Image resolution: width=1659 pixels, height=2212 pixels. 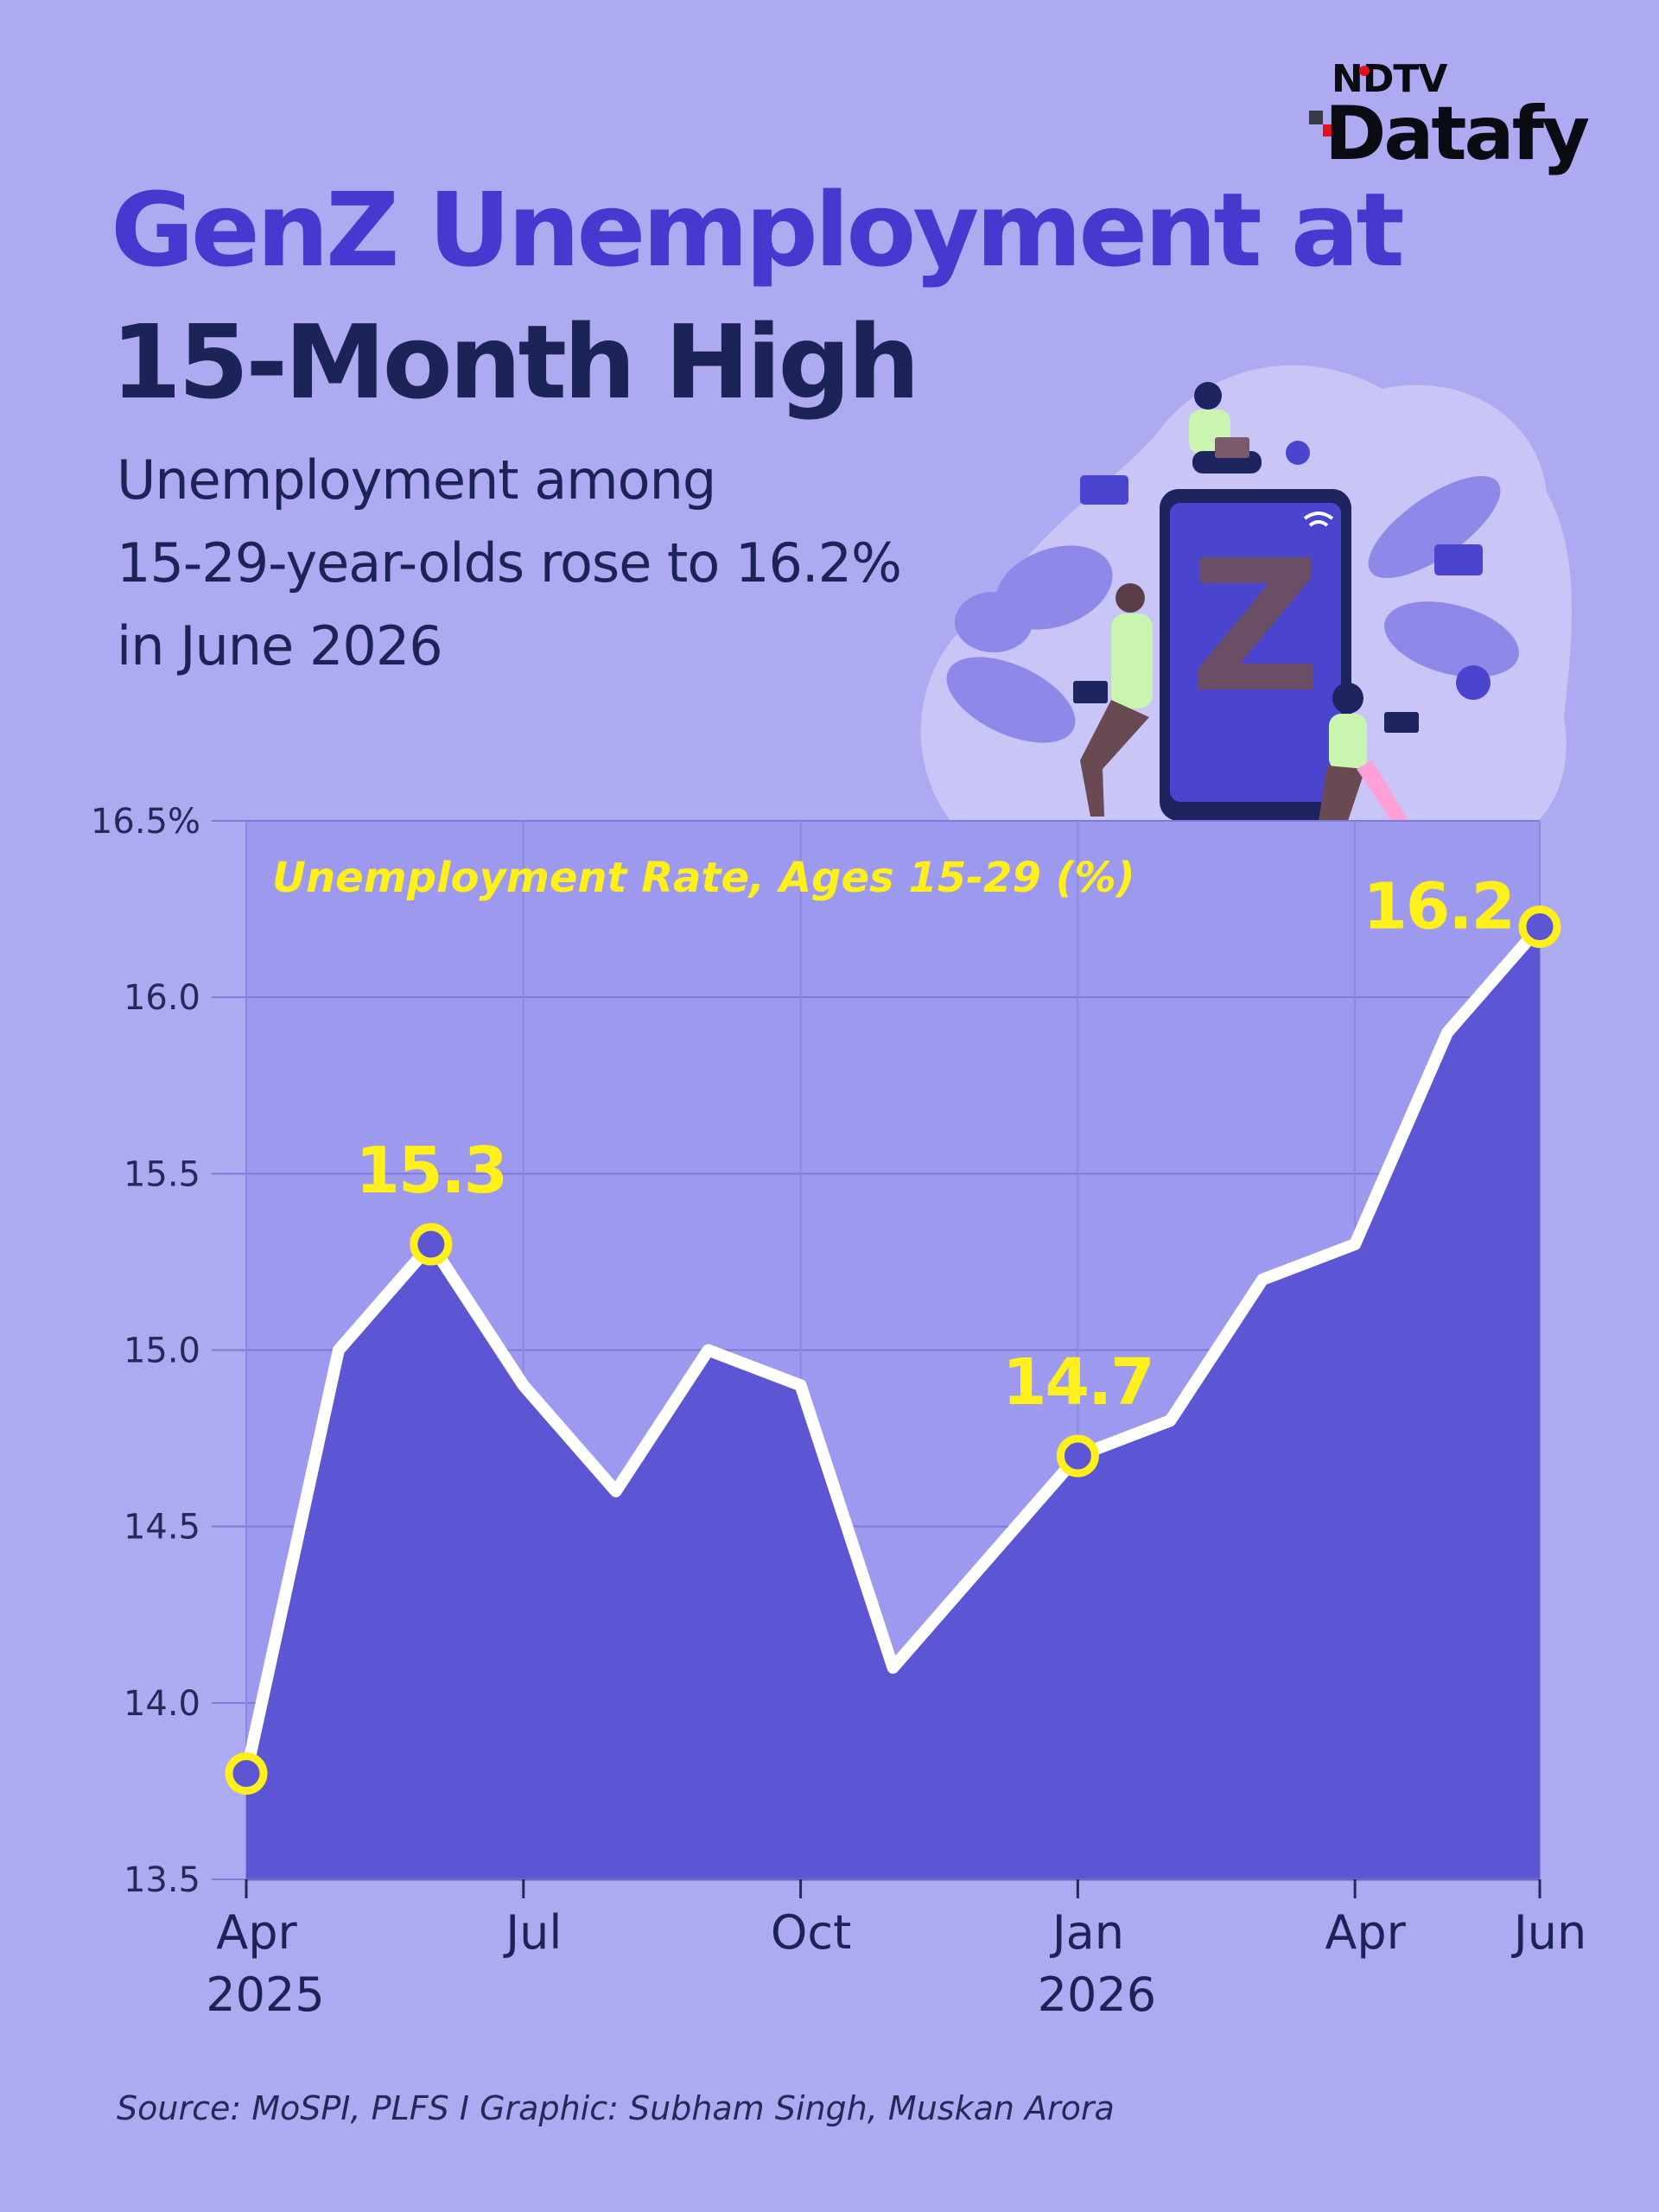 What do you see at coordinates (162, 1704) in the screenshot?
I see `y-tick-label: 14.0` at bounding box center [162, 1704].